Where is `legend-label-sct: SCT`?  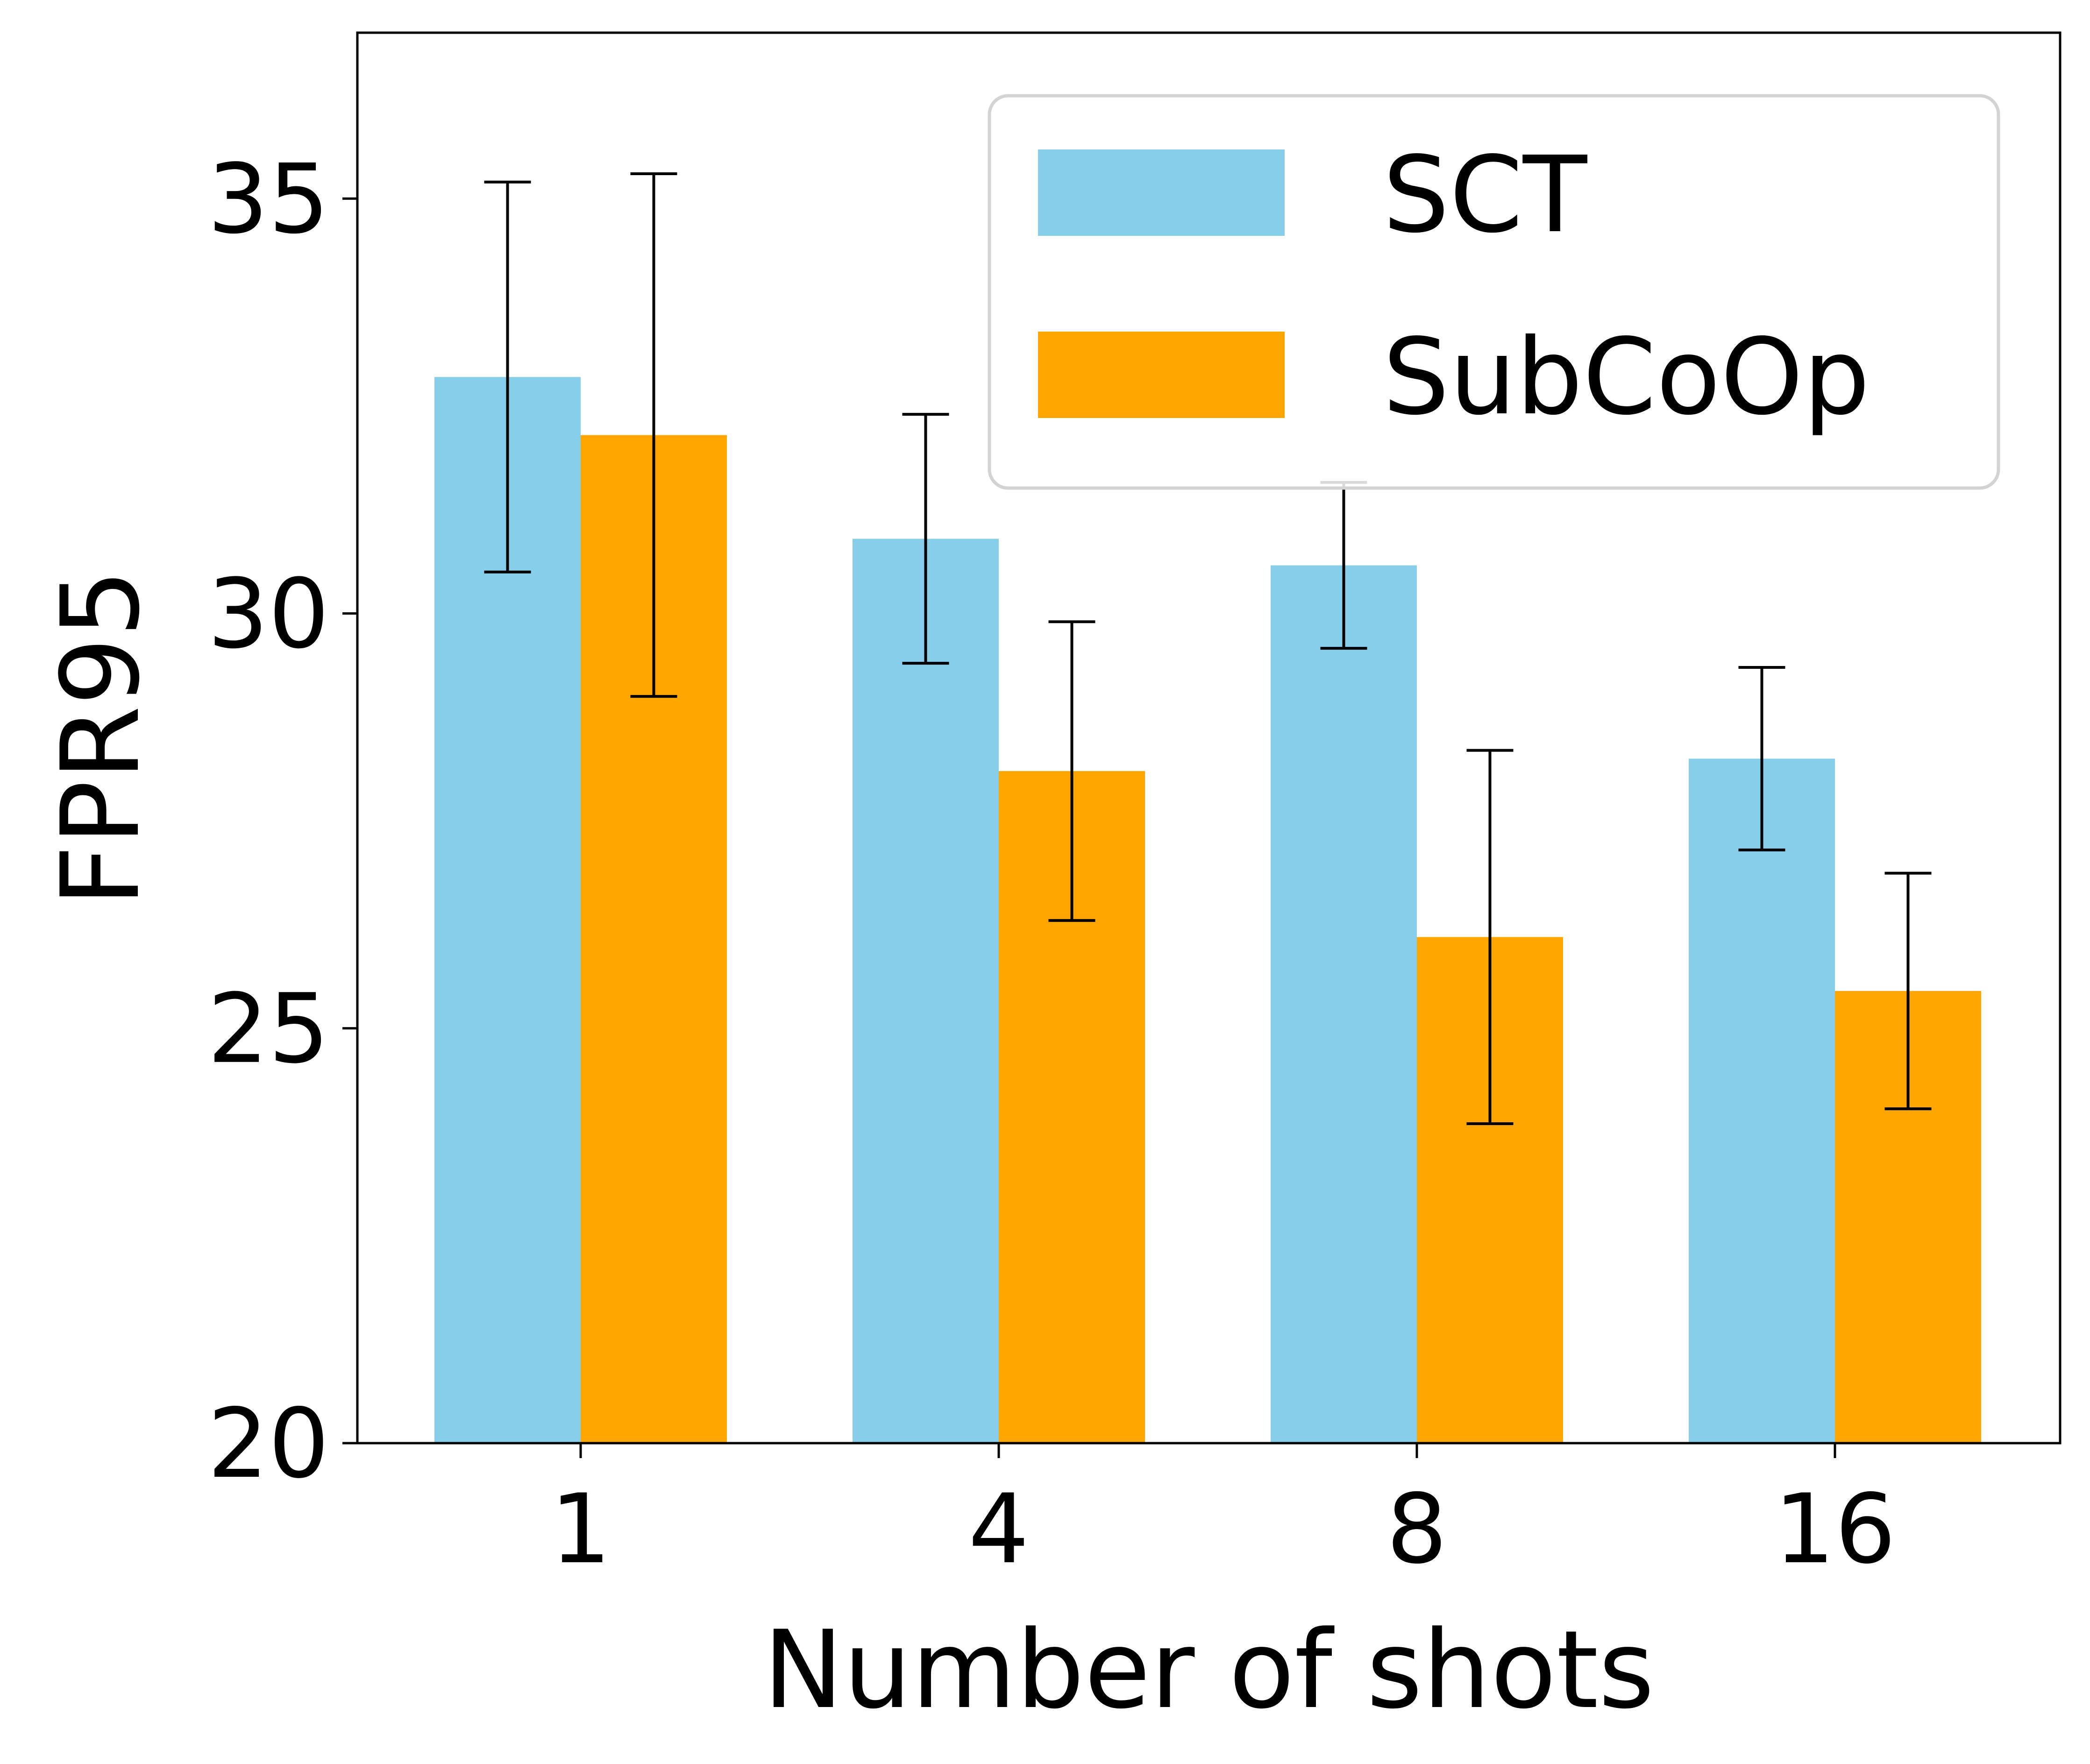
legend-label-sct: SCT is located at coordinates (1485, 195).